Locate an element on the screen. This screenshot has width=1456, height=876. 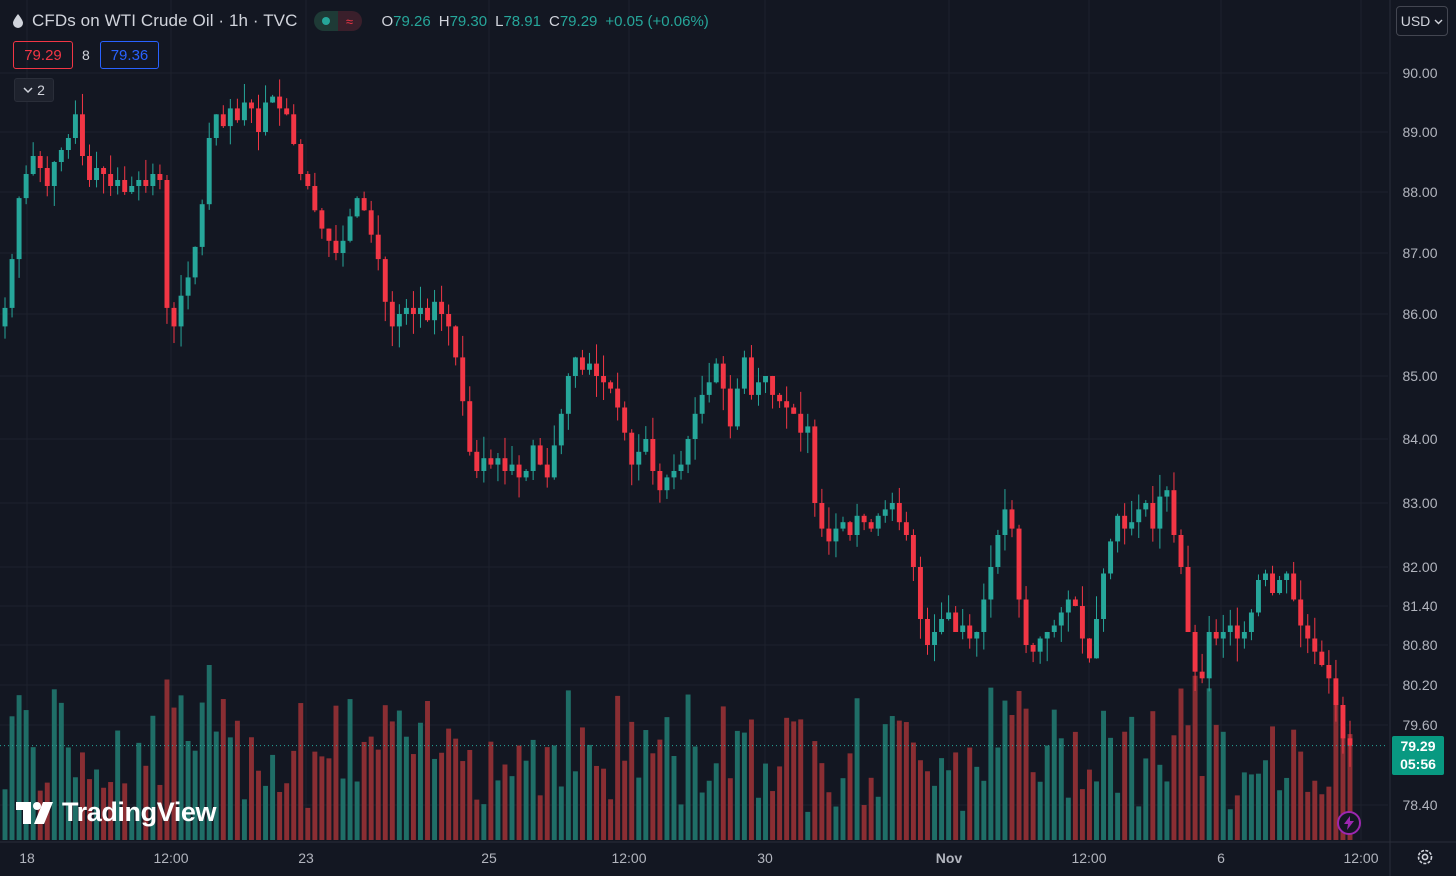
chart-settings-button is located at coordinates (1425, 857).